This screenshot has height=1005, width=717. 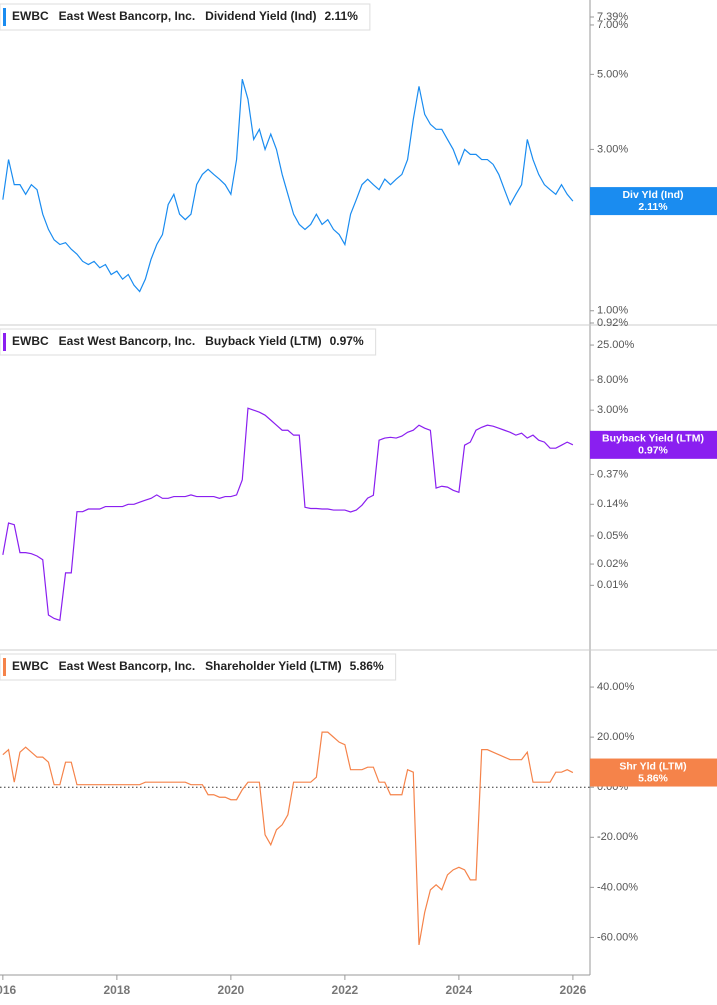 What do you see at coordinates (652, 766) in the screenshot?
I see `badge-label: Shr Yld (LTM)` at bounding box center [652, 766].